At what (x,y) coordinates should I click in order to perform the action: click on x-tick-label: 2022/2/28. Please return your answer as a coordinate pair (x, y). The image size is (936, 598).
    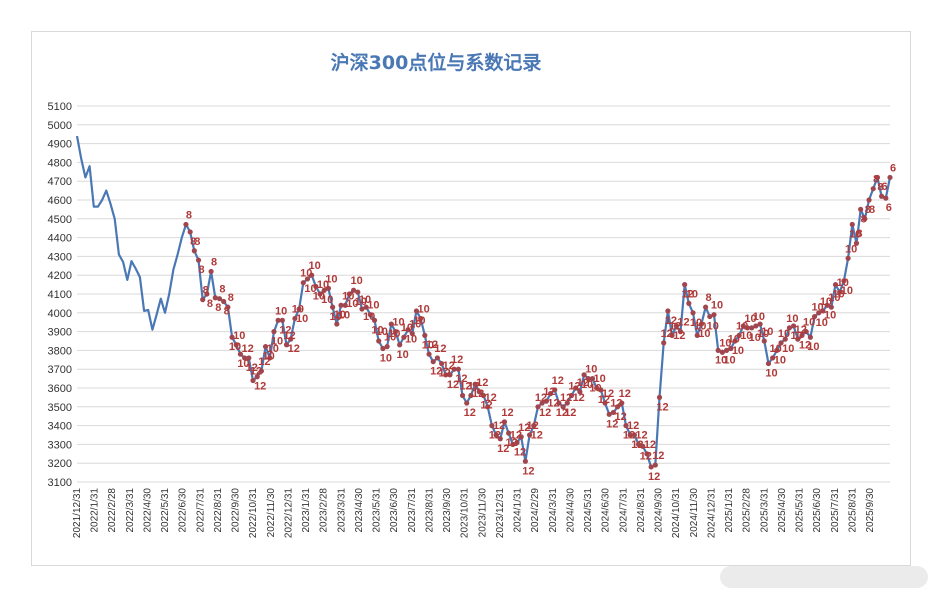
    Looking at the image, I should click on (112, 510).